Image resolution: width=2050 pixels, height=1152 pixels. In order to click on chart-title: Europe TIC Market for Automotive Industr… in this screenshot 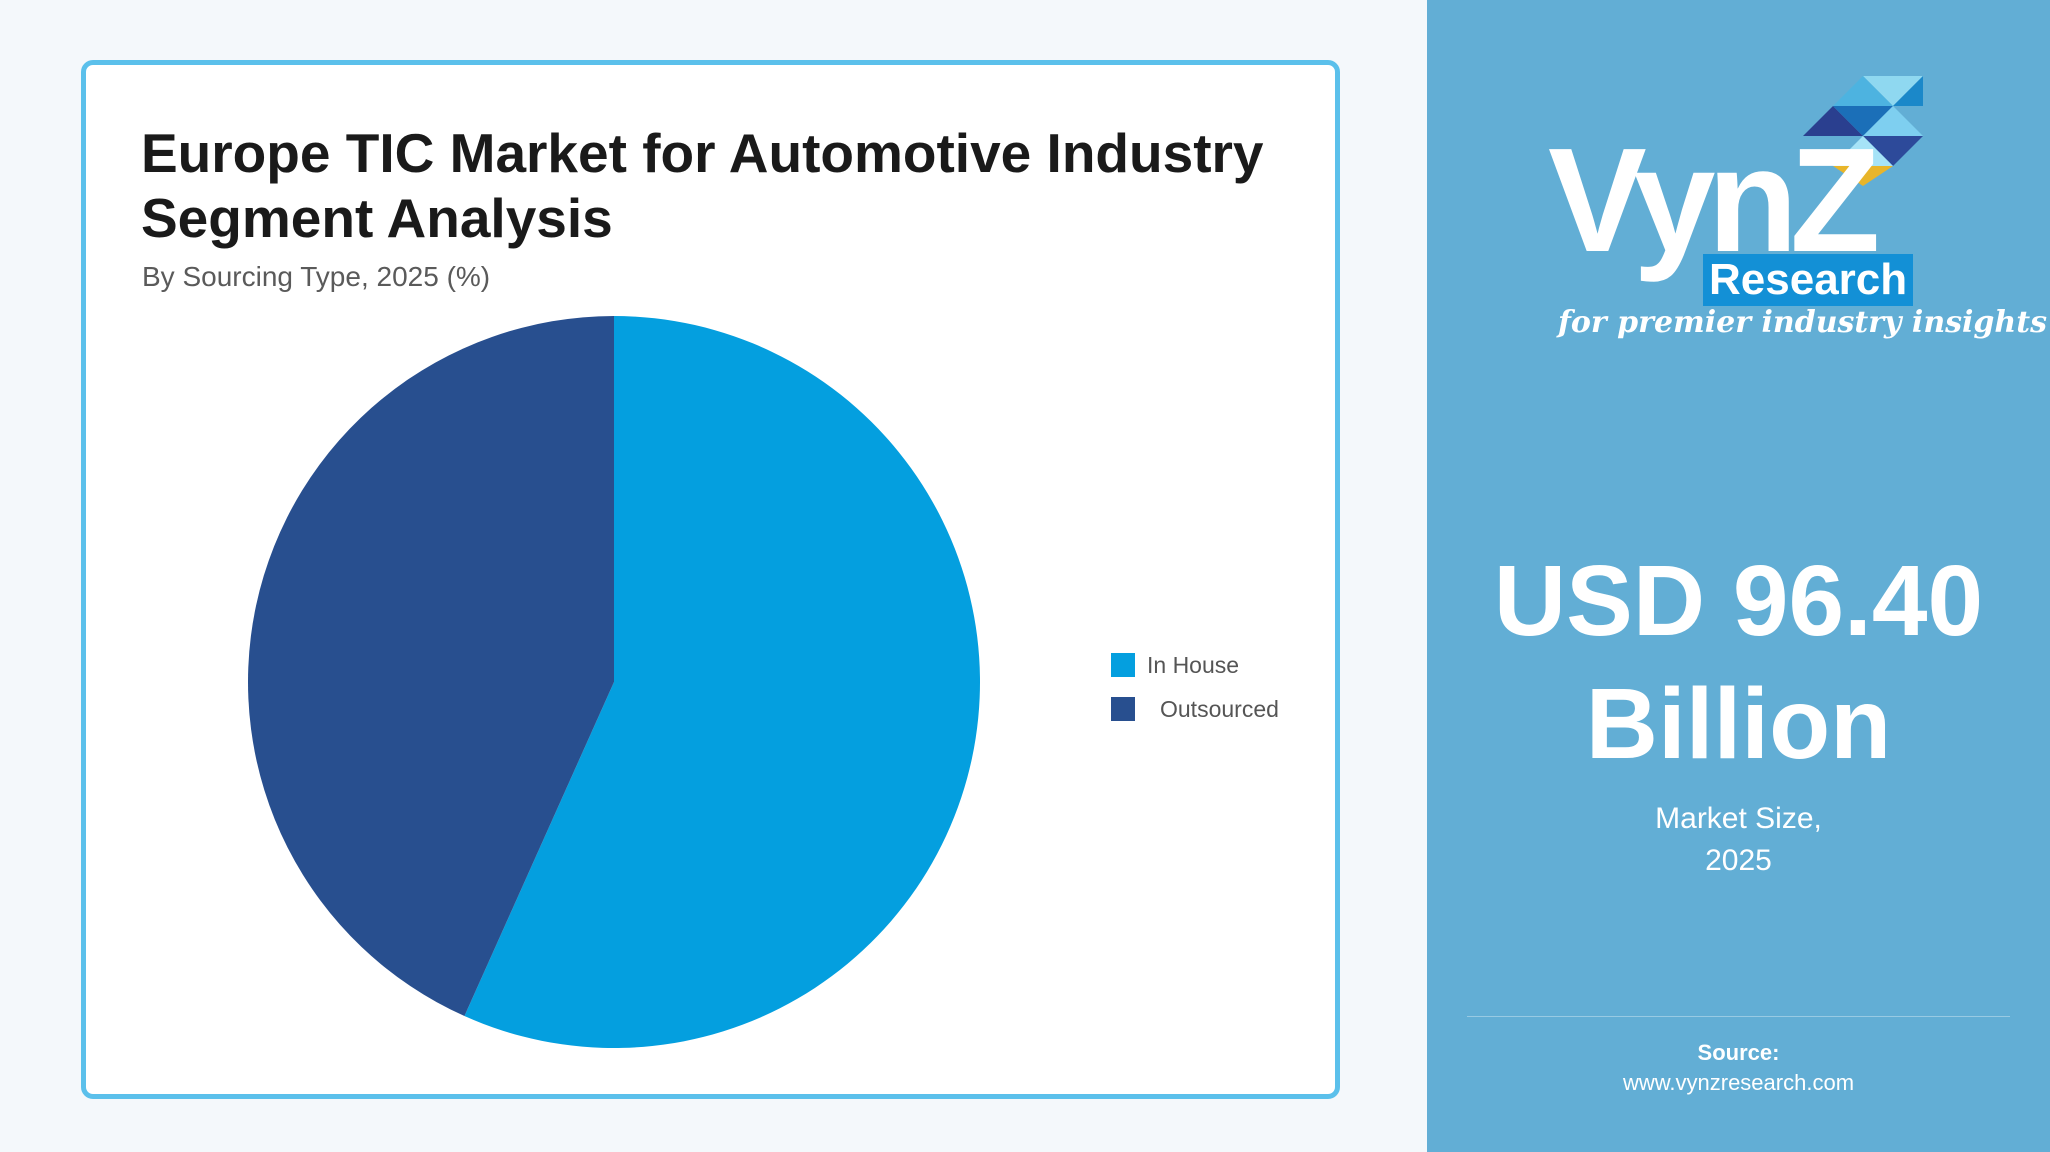, I will do `click(702, 185)`.